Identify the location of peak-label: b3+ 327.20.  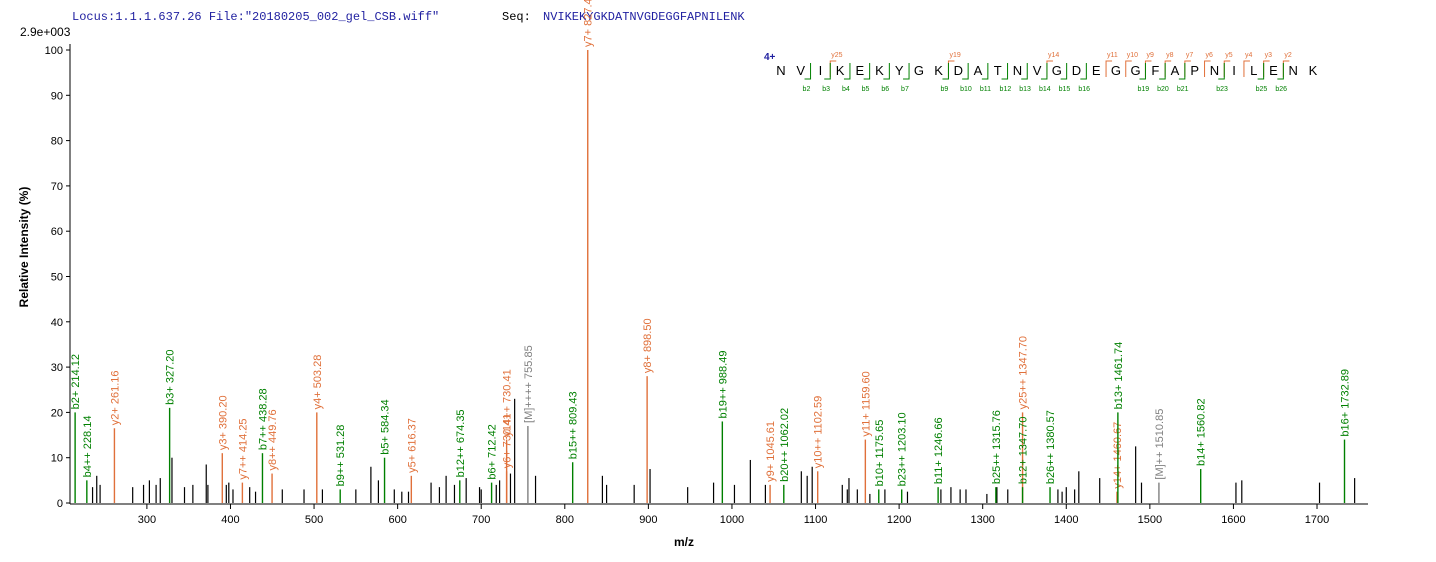
(171, 376).